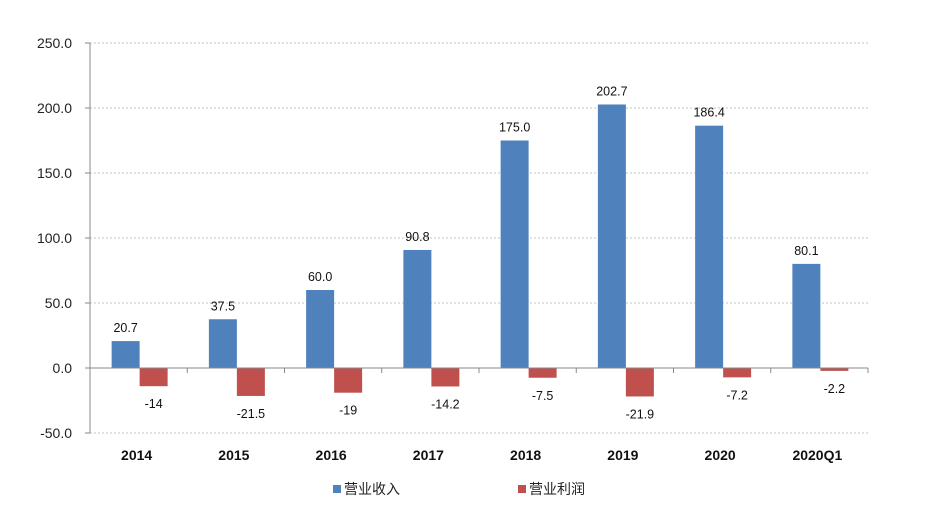 This screenshot has height=532, width=928. I want to click on profit-data-label: -14.2, so click(445, 404).